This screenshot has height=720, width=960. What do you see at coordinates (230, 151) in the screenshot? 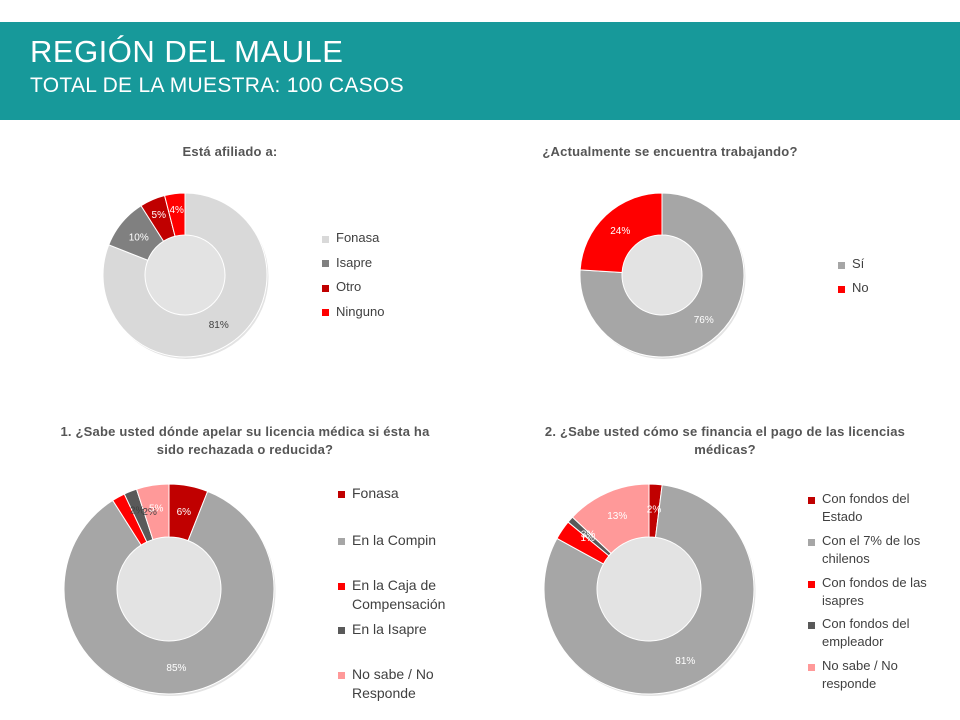
I see `chart-1-title: Está afiliado a:` at bounding box center [230, 151].